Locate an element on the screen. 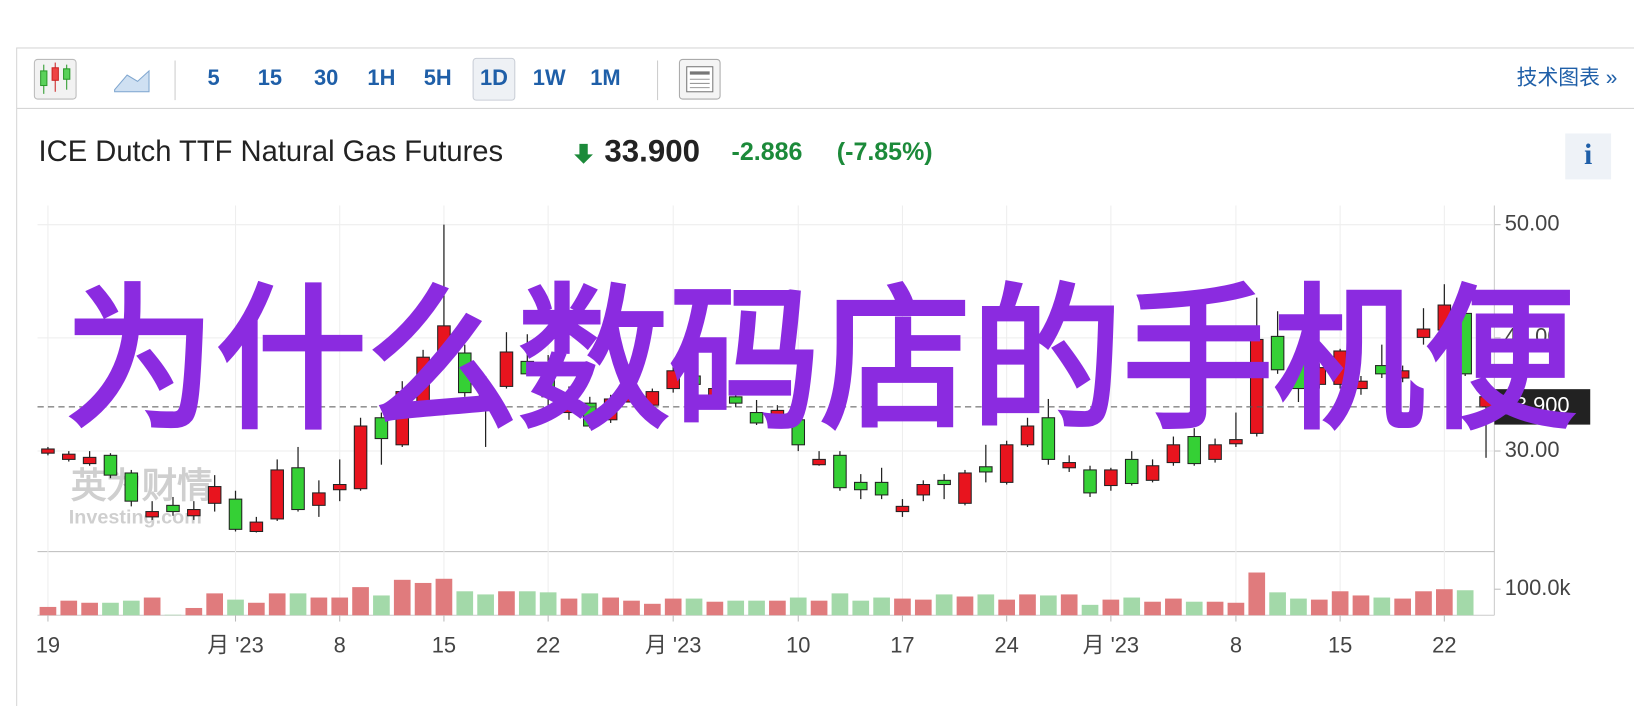 The image size is (1634, 706). x-tick-label: 10 is located at coordinates (798, 644).